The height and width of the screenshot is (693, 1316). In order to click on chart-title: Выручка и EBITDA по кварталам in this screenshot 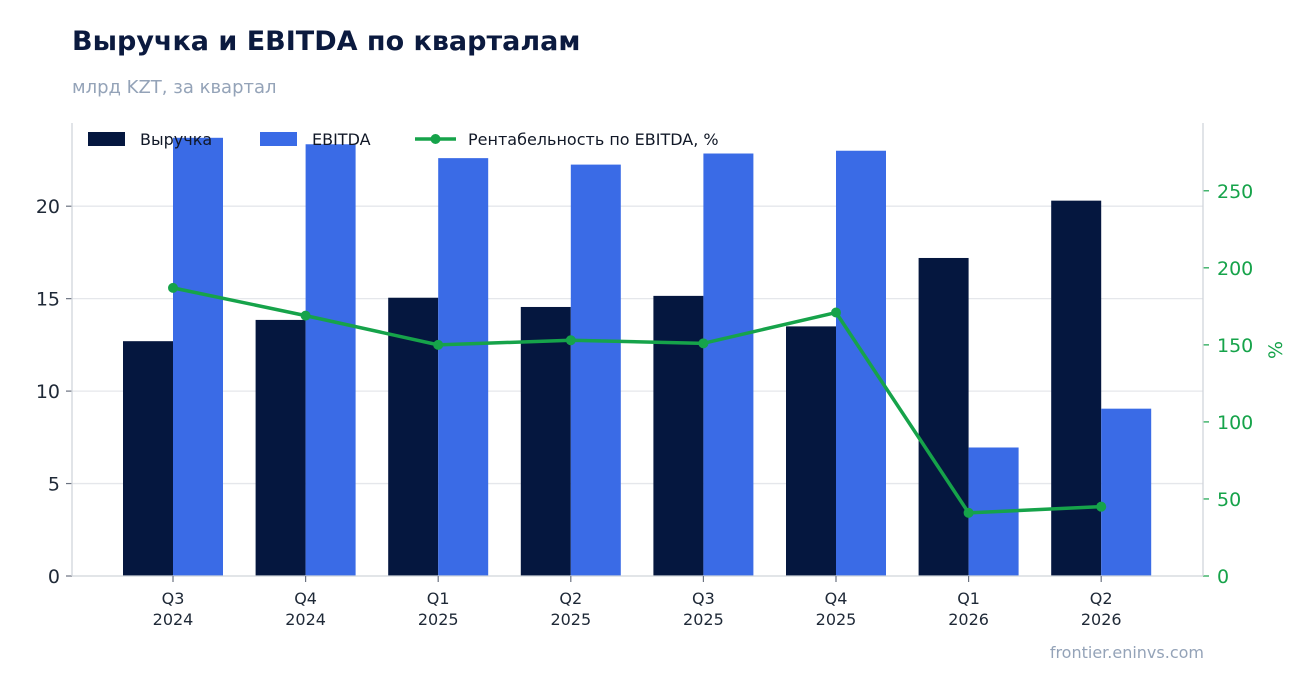, I will do `click(326, 41)`.